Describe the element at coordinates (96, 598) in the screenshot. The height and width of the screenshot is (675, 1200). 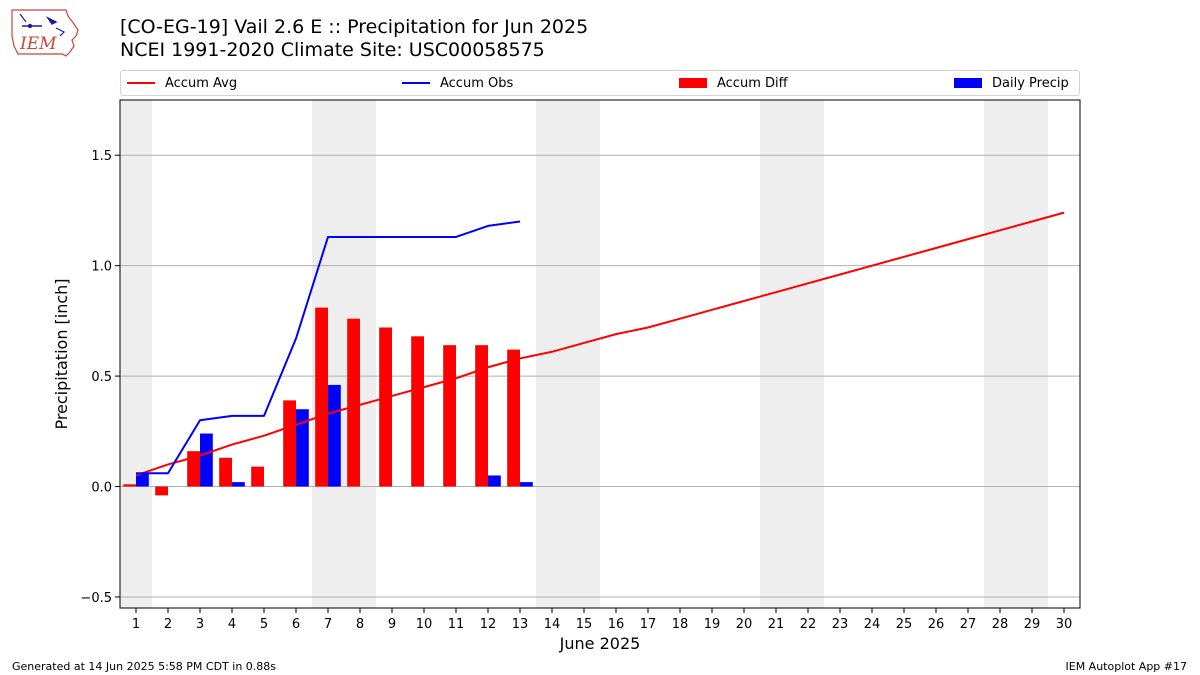
I see `y-tick-label: −0.5` at that location.